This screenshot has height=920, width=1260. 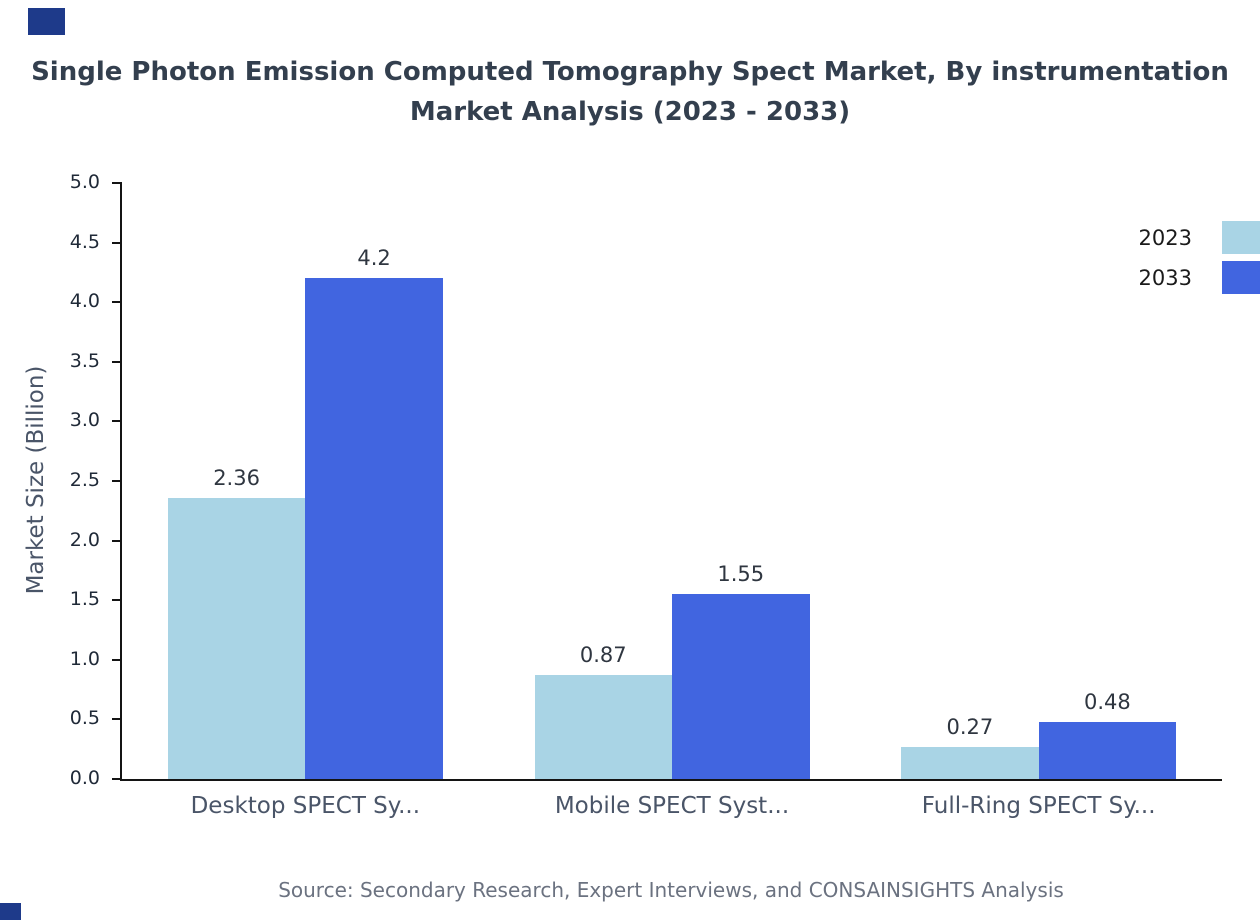 I want to click on y-tick-label: 3.0, so click(x=84, y=420).